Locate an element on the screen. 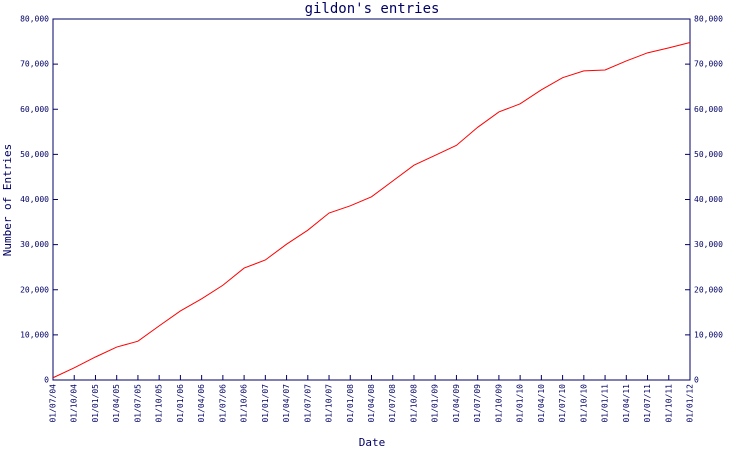  y-tick-label: 30,000 is located at coordinates (34, 244).